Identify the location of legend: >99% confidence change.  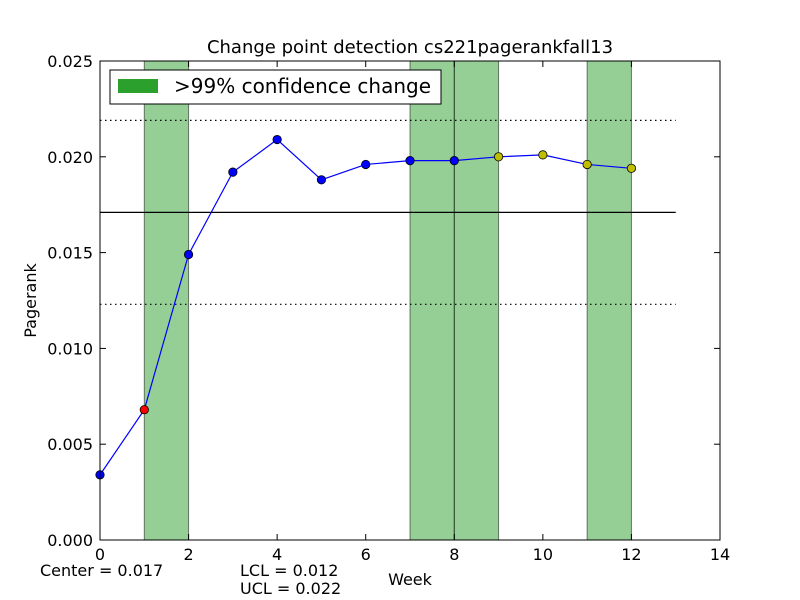
(275, 87).